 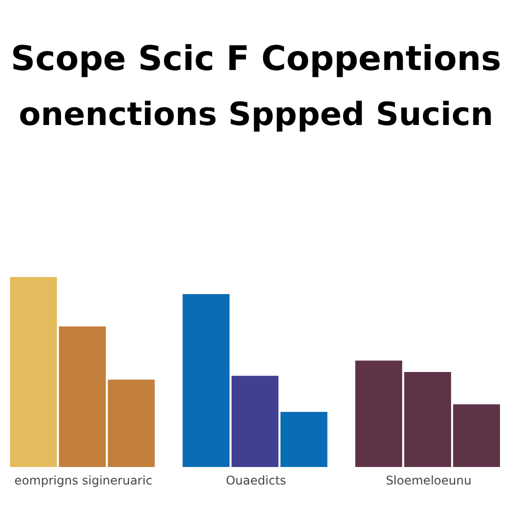 I want to click on x-tick-label: Ouaedicts, so click(x=256, y=480).